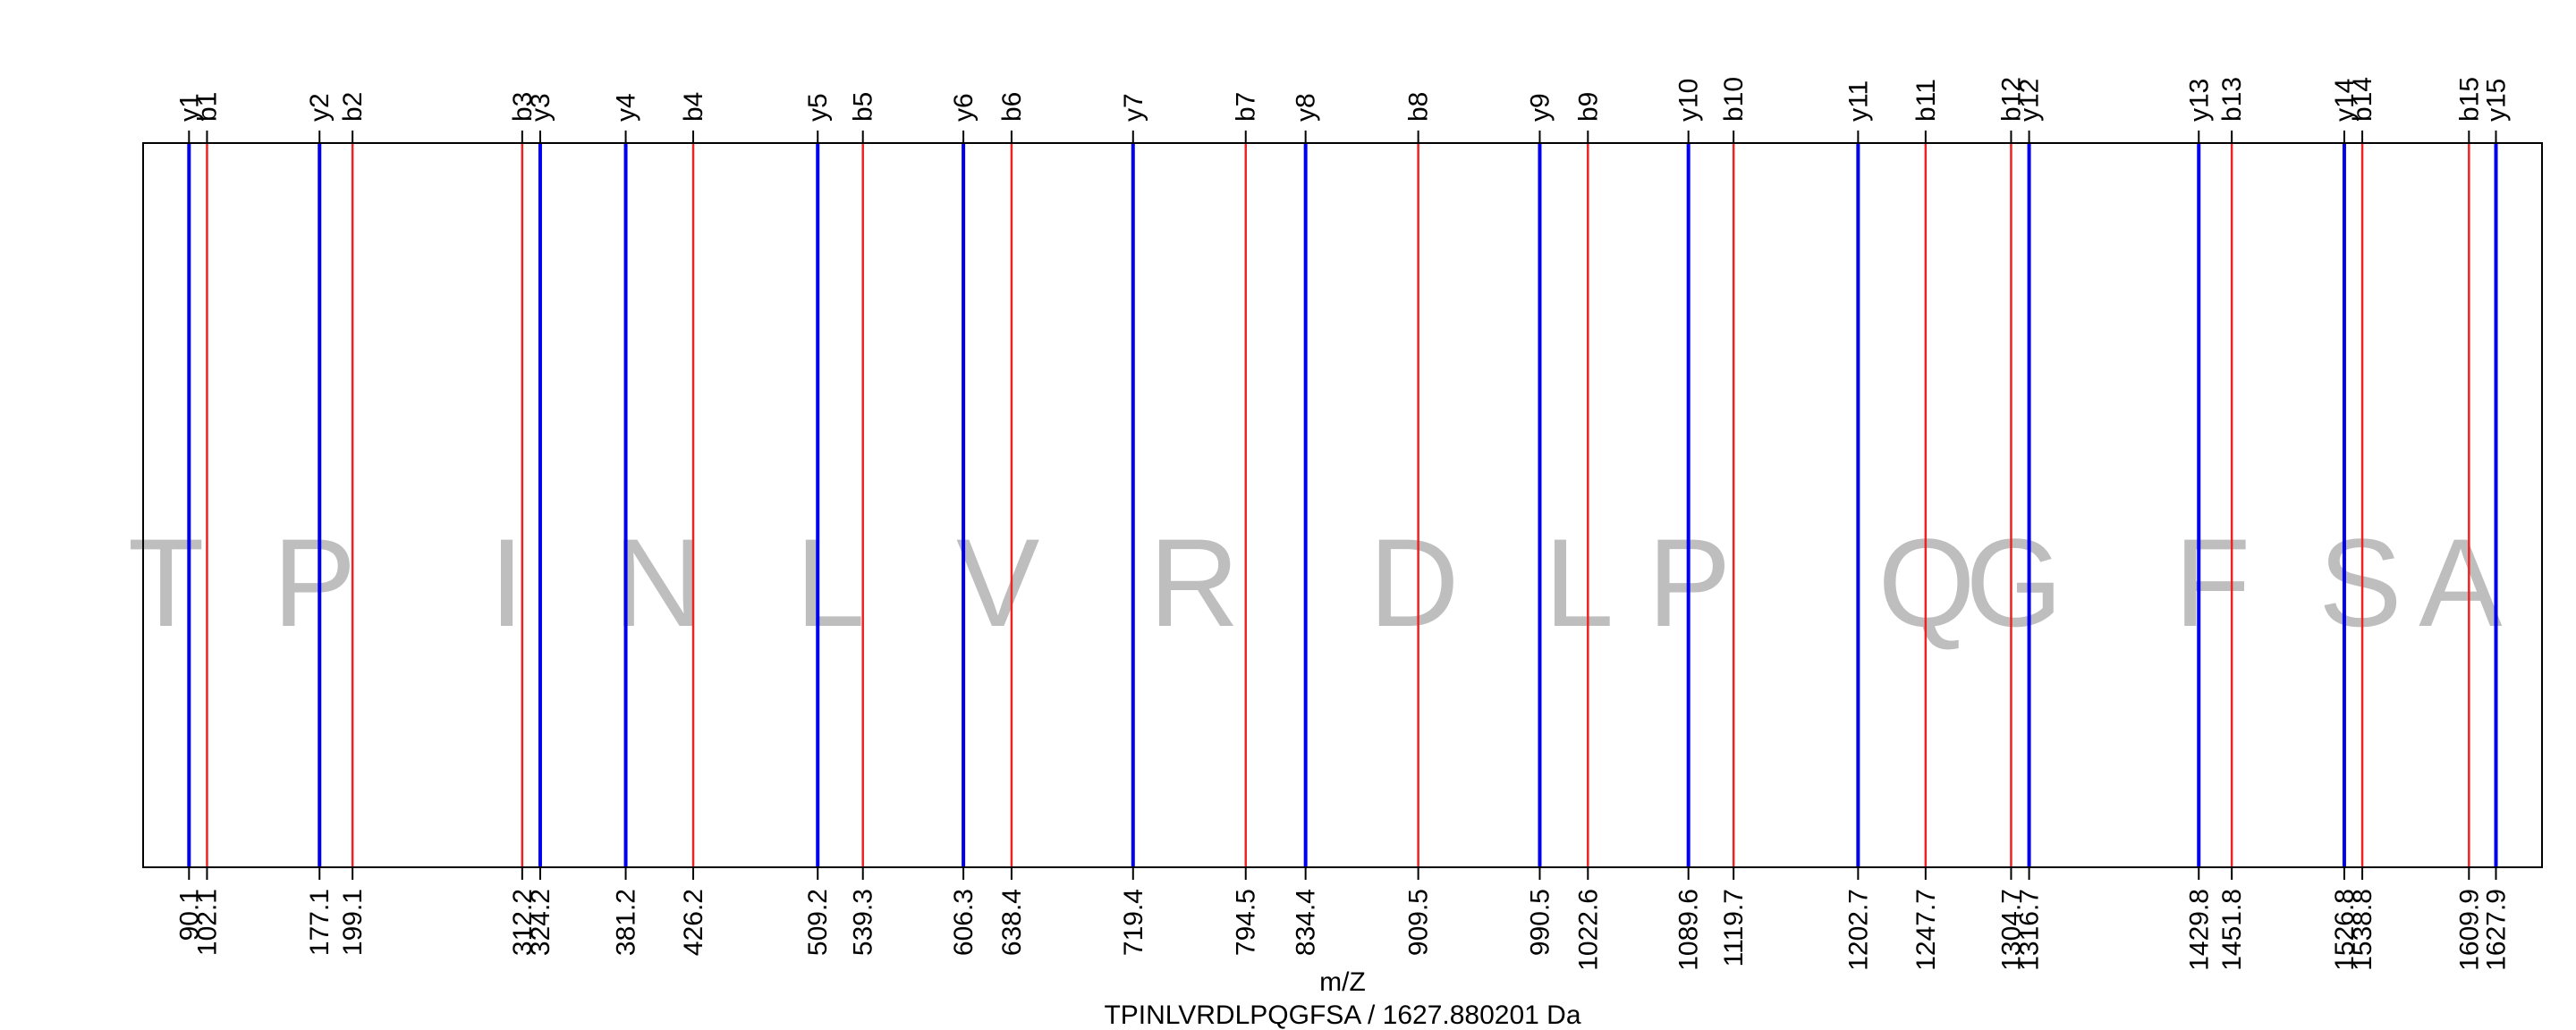 The image size is (2576, 1030). I want to click on x-axis-label: m/Z, so click(1342, 982).